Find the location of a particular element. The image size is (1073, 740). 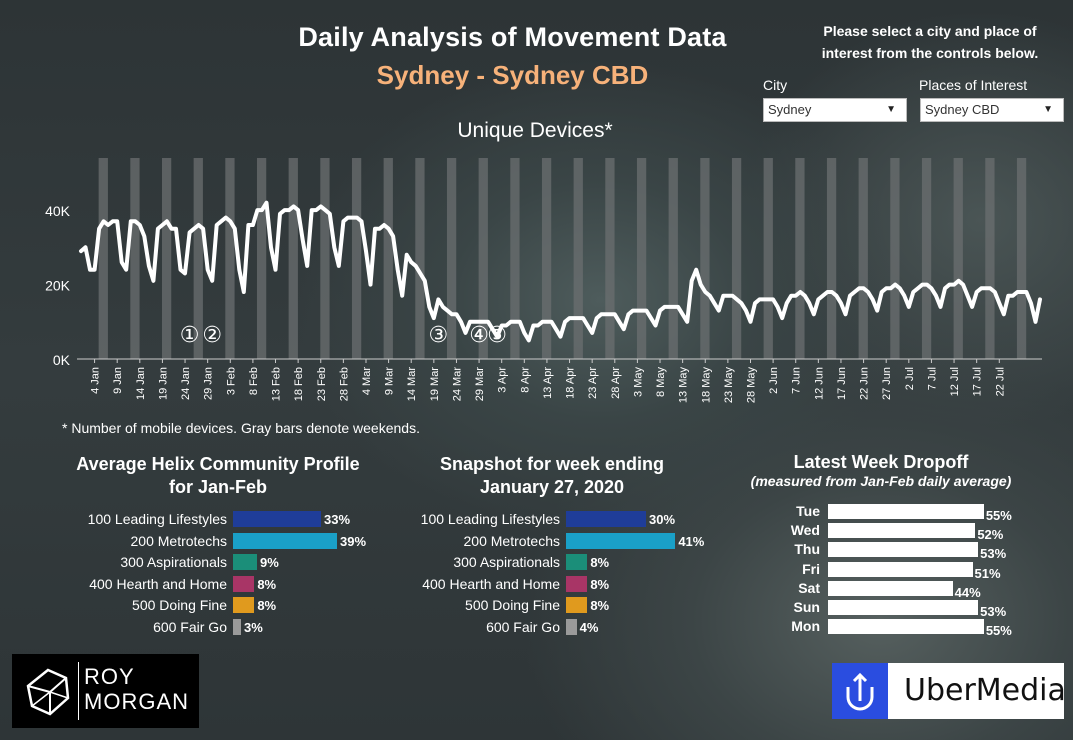

place-select-value: Sydney CBD is located at coordinates (962, 109).